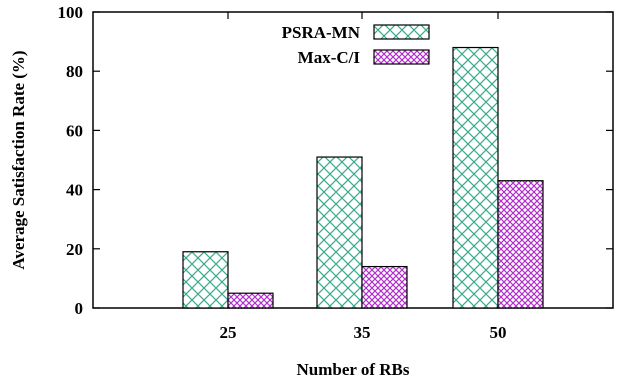  What do you see at coordinates (74, 130) in the screenshot?
I see `y-tick-label: 60` at bounding box center [74, 130].